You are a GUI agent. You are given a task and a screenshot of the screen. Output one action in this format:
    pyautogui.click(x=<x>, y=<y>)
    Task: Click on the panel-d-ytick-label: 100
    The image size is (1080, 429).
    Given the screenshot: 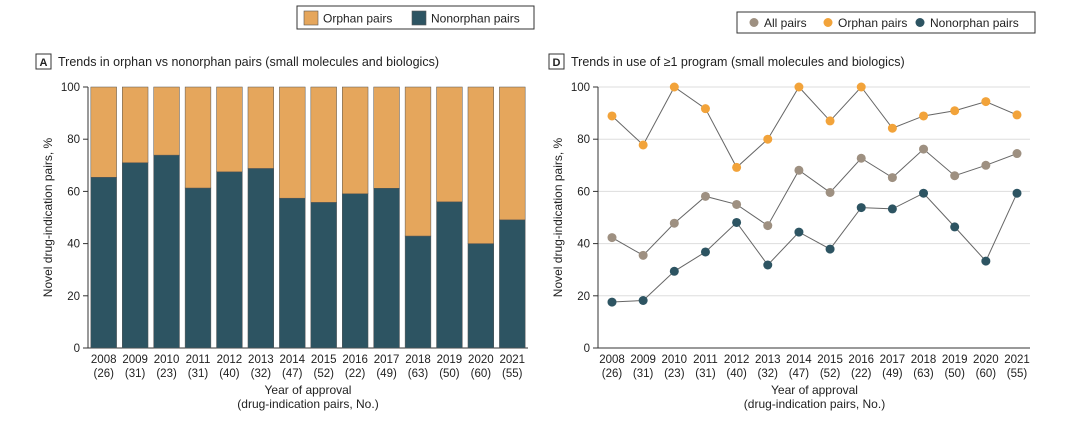 What is the action you would take?
    pyautogui.click(x=580, y=88)
    